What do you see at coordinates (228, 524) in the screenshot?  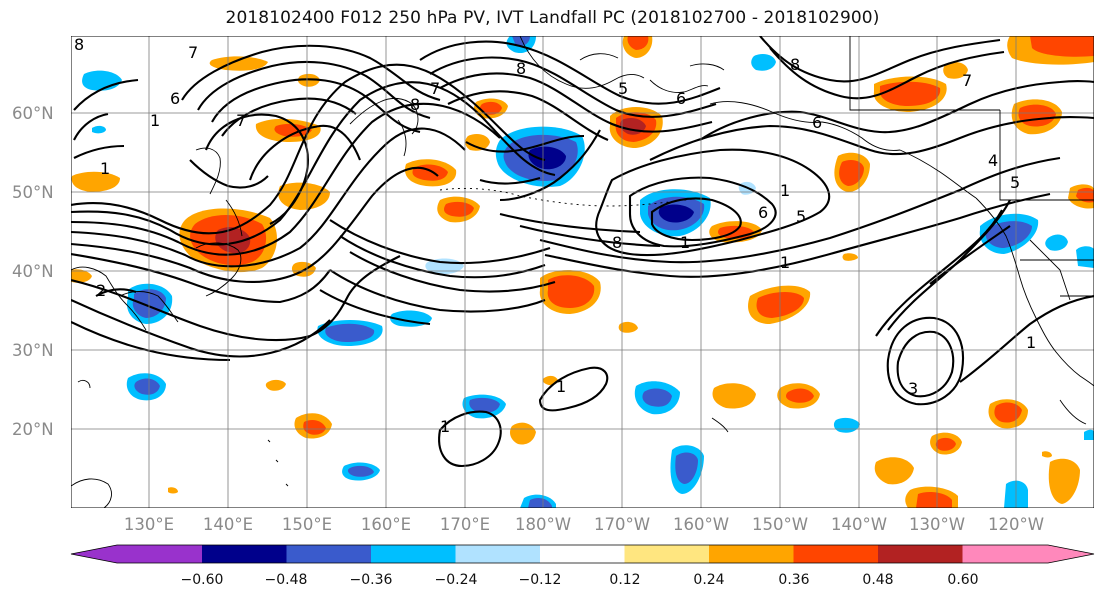 I see `lon-label: 140°E` at bounding box center [228, 524].